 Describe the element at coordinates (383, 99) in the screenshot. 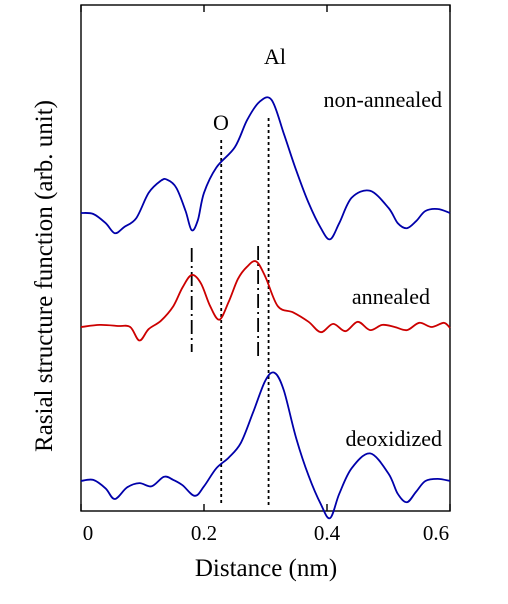

I see `series-label-non-annealed: non-annealed` at that location.